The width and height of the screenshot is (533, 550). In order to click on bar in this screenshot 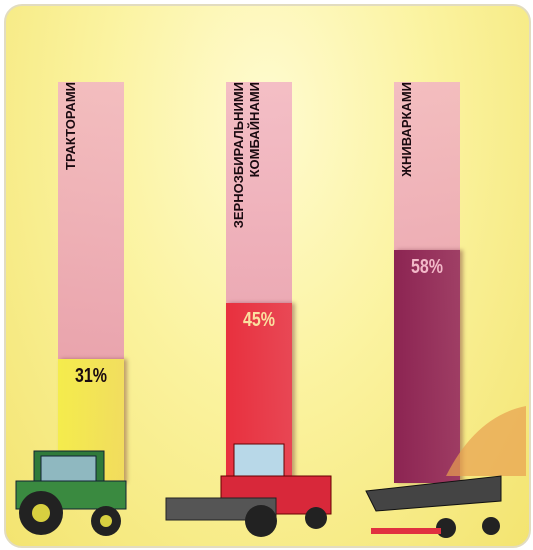, I will do `click(427, 366)`.